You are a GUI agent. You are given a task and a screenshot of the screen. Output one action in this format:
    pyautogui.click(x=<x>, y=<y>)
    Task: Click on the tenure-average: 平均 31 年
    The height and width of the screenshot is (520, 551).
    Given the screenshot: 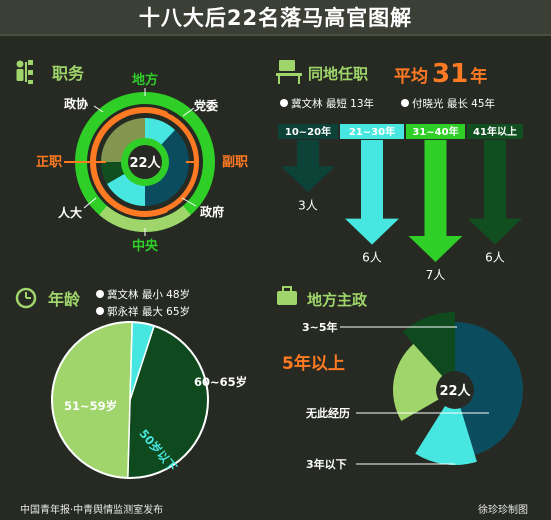 What is the action you would take?
    pyautogui.click(x=440, y=74)
    